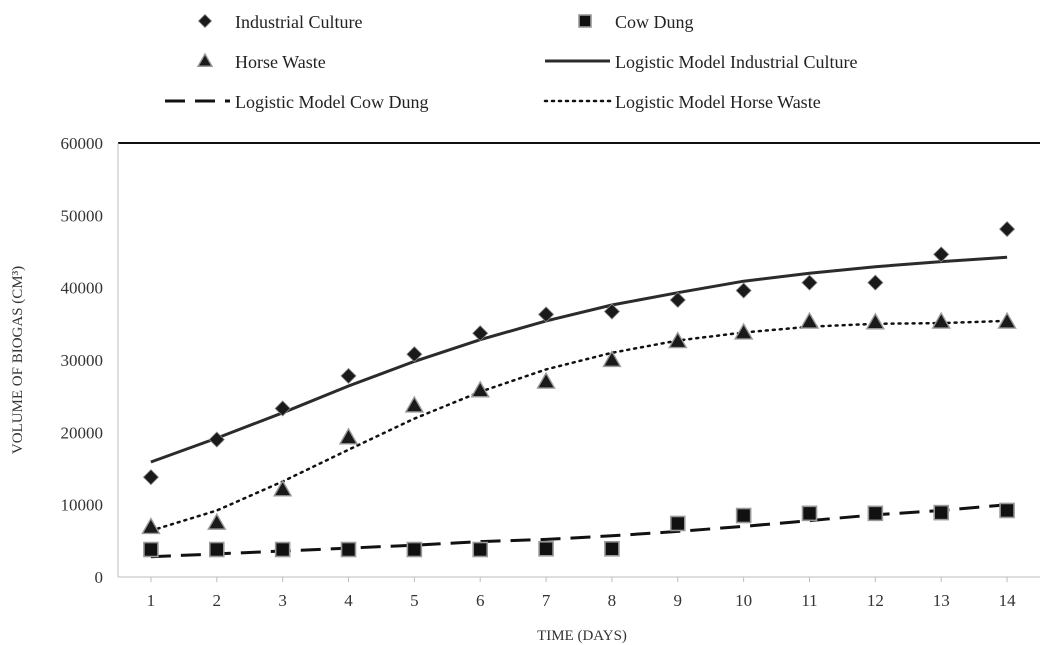 The image size is (1047, 645). Describe the element at coordinates (82, 143) in the screenshot. I see `y-tick-label: 60000` at that location.